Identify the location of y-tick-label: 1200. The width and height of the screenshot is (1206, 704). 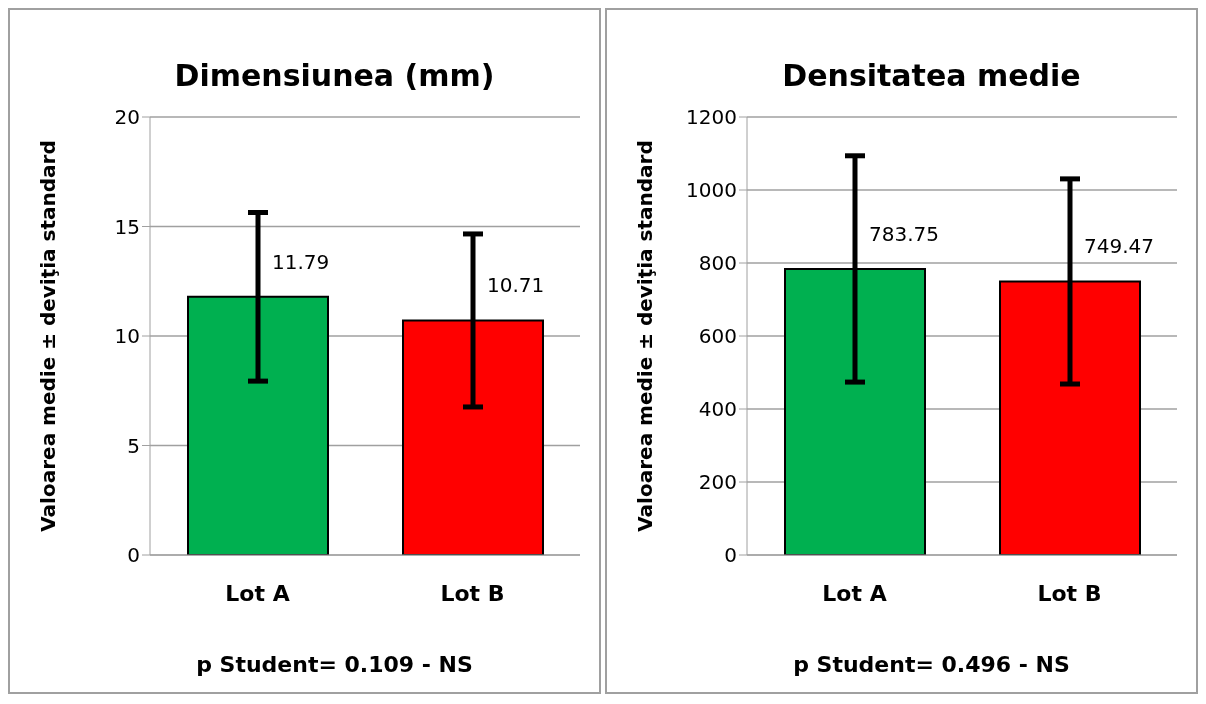
(711, 117).